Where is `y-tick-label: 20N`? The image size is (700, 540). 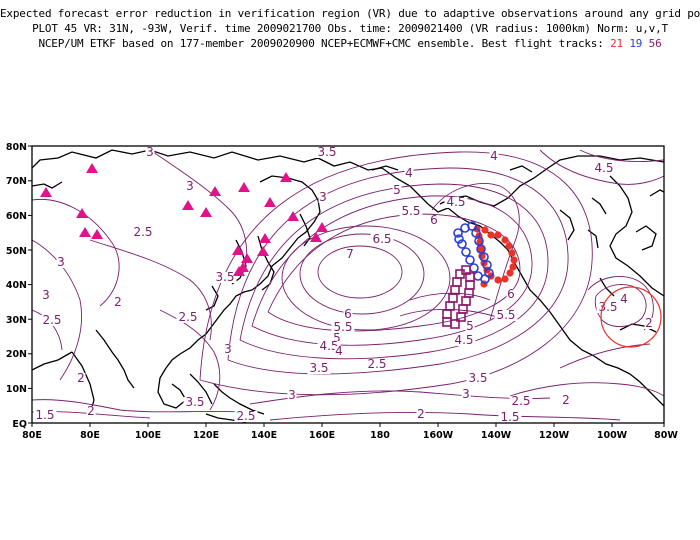 y-tick-label: 20N is located at coordinates (16, 354).